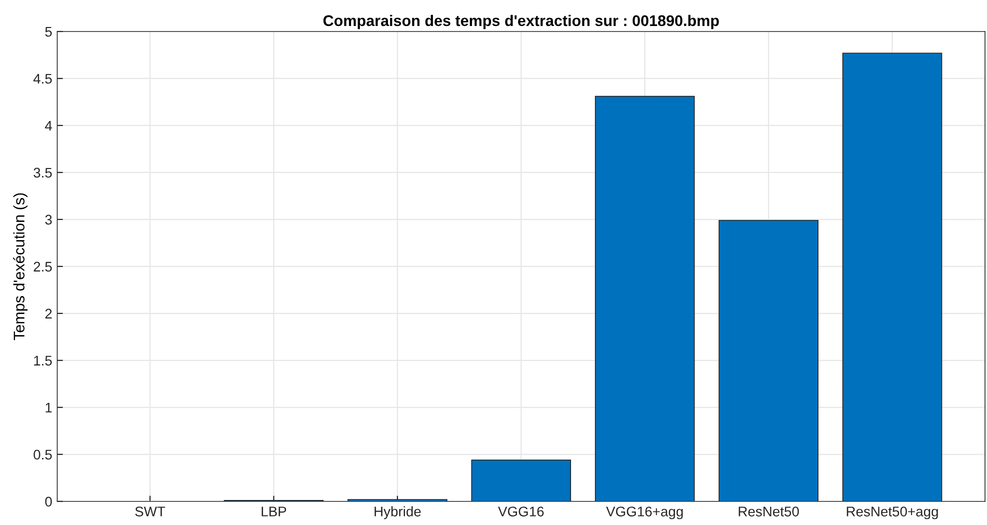 The height and width of the screenshot is (525, 987). What do you see at coordinates (48, 501) in the screenshot?
I see `y-tick-label: 0` at bounding box center [48, 501].